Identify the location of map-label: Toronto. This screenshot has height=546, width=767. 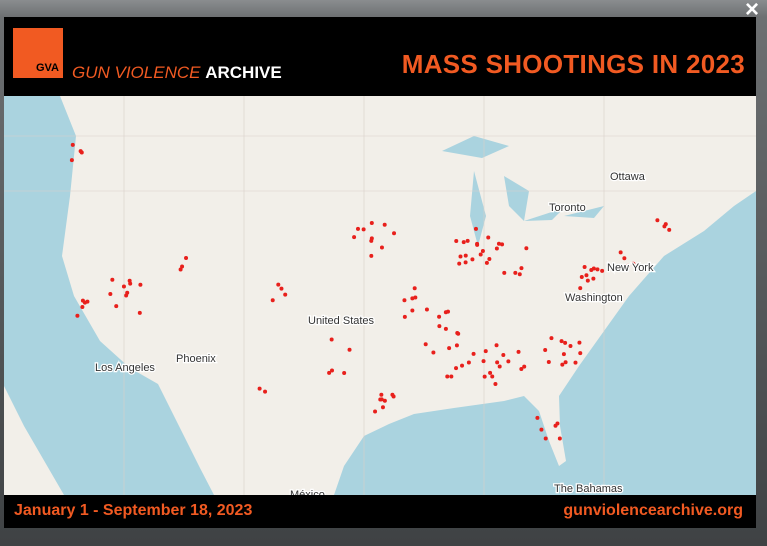
(567, 208).